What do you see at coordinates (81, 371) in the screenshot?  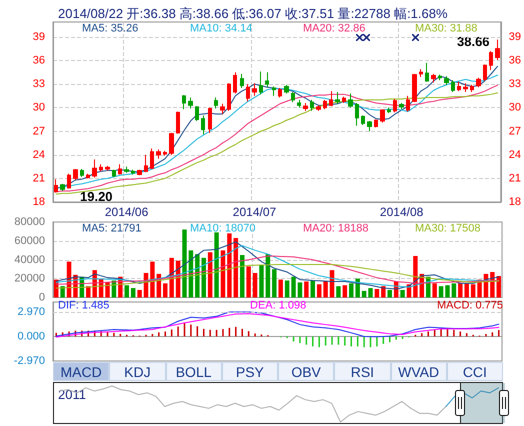 I see `category-label: MACD` at bounding box center [81, 371].